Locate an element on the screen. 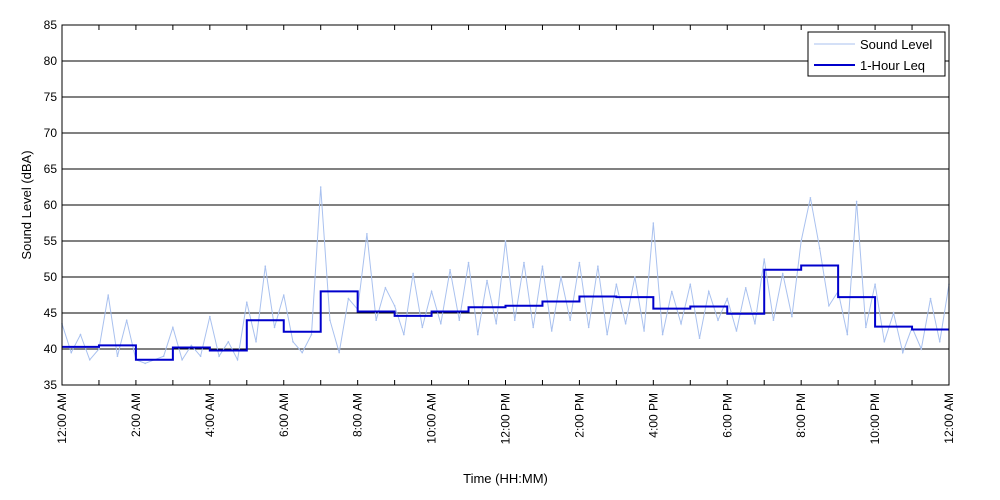 Image resolution: width=1000 pixels, height=500 pixels. x-tick-label: 8:00 AM is located at coordinates (358, 415).